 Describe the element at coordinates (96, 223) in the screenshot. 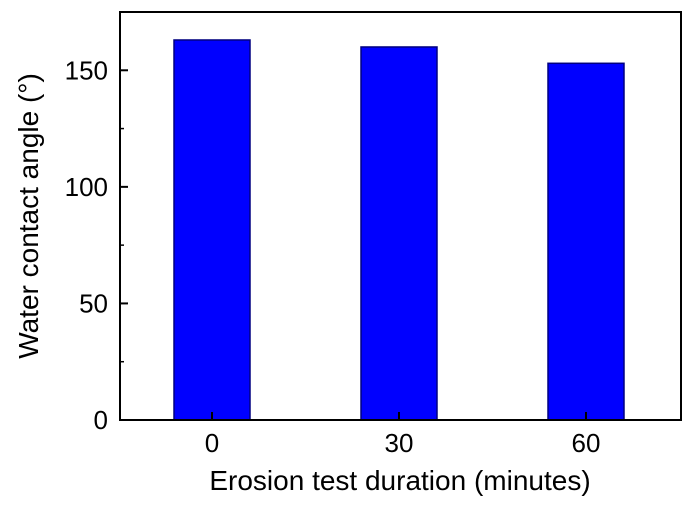

I see `y-axis: 0 50 100 150` at that location.